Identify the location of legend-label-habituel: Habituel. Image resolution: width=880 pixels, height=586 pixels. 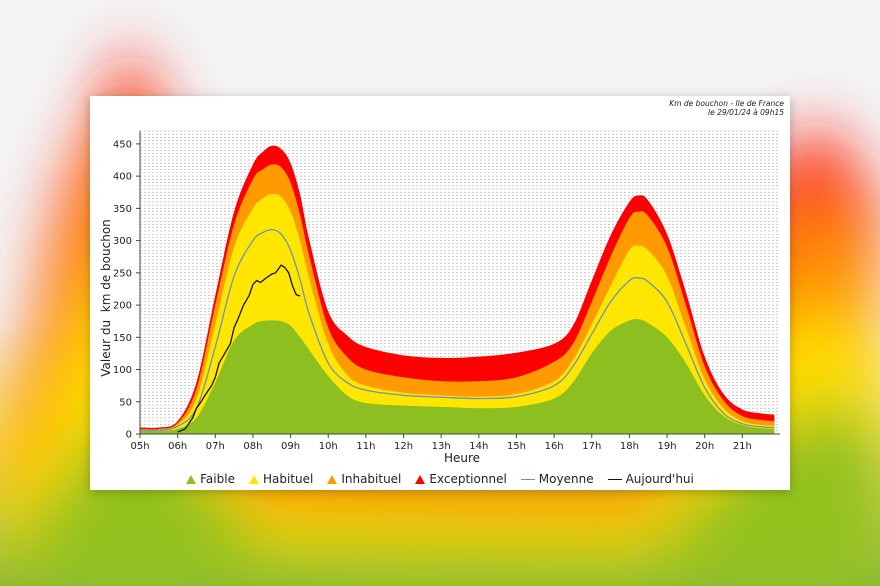
(288, 479).